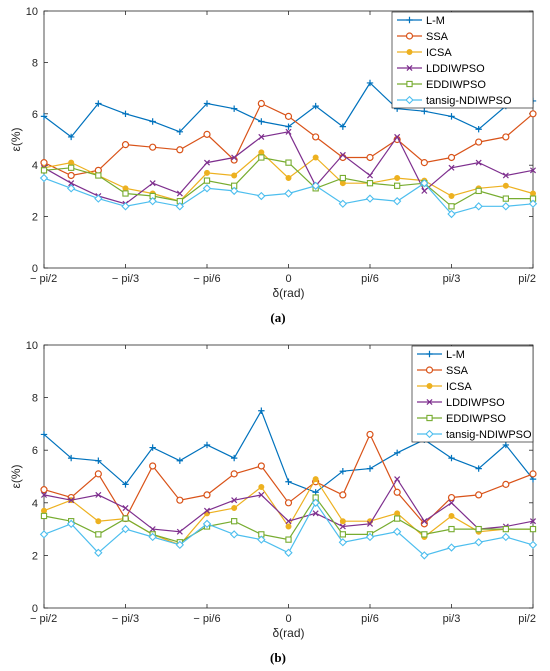 The width and height of the screenshot is (550, 671). What do you see at coordinates (457, 371) in the screenshot?
I see `legend-entry: SSA` at bounding box center [457, 371].